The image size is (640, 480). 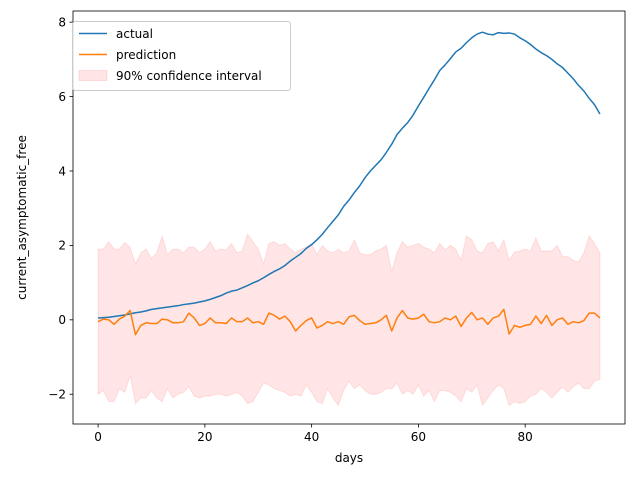 I want to click on legend-label: actual, so click(x=134, y=34).